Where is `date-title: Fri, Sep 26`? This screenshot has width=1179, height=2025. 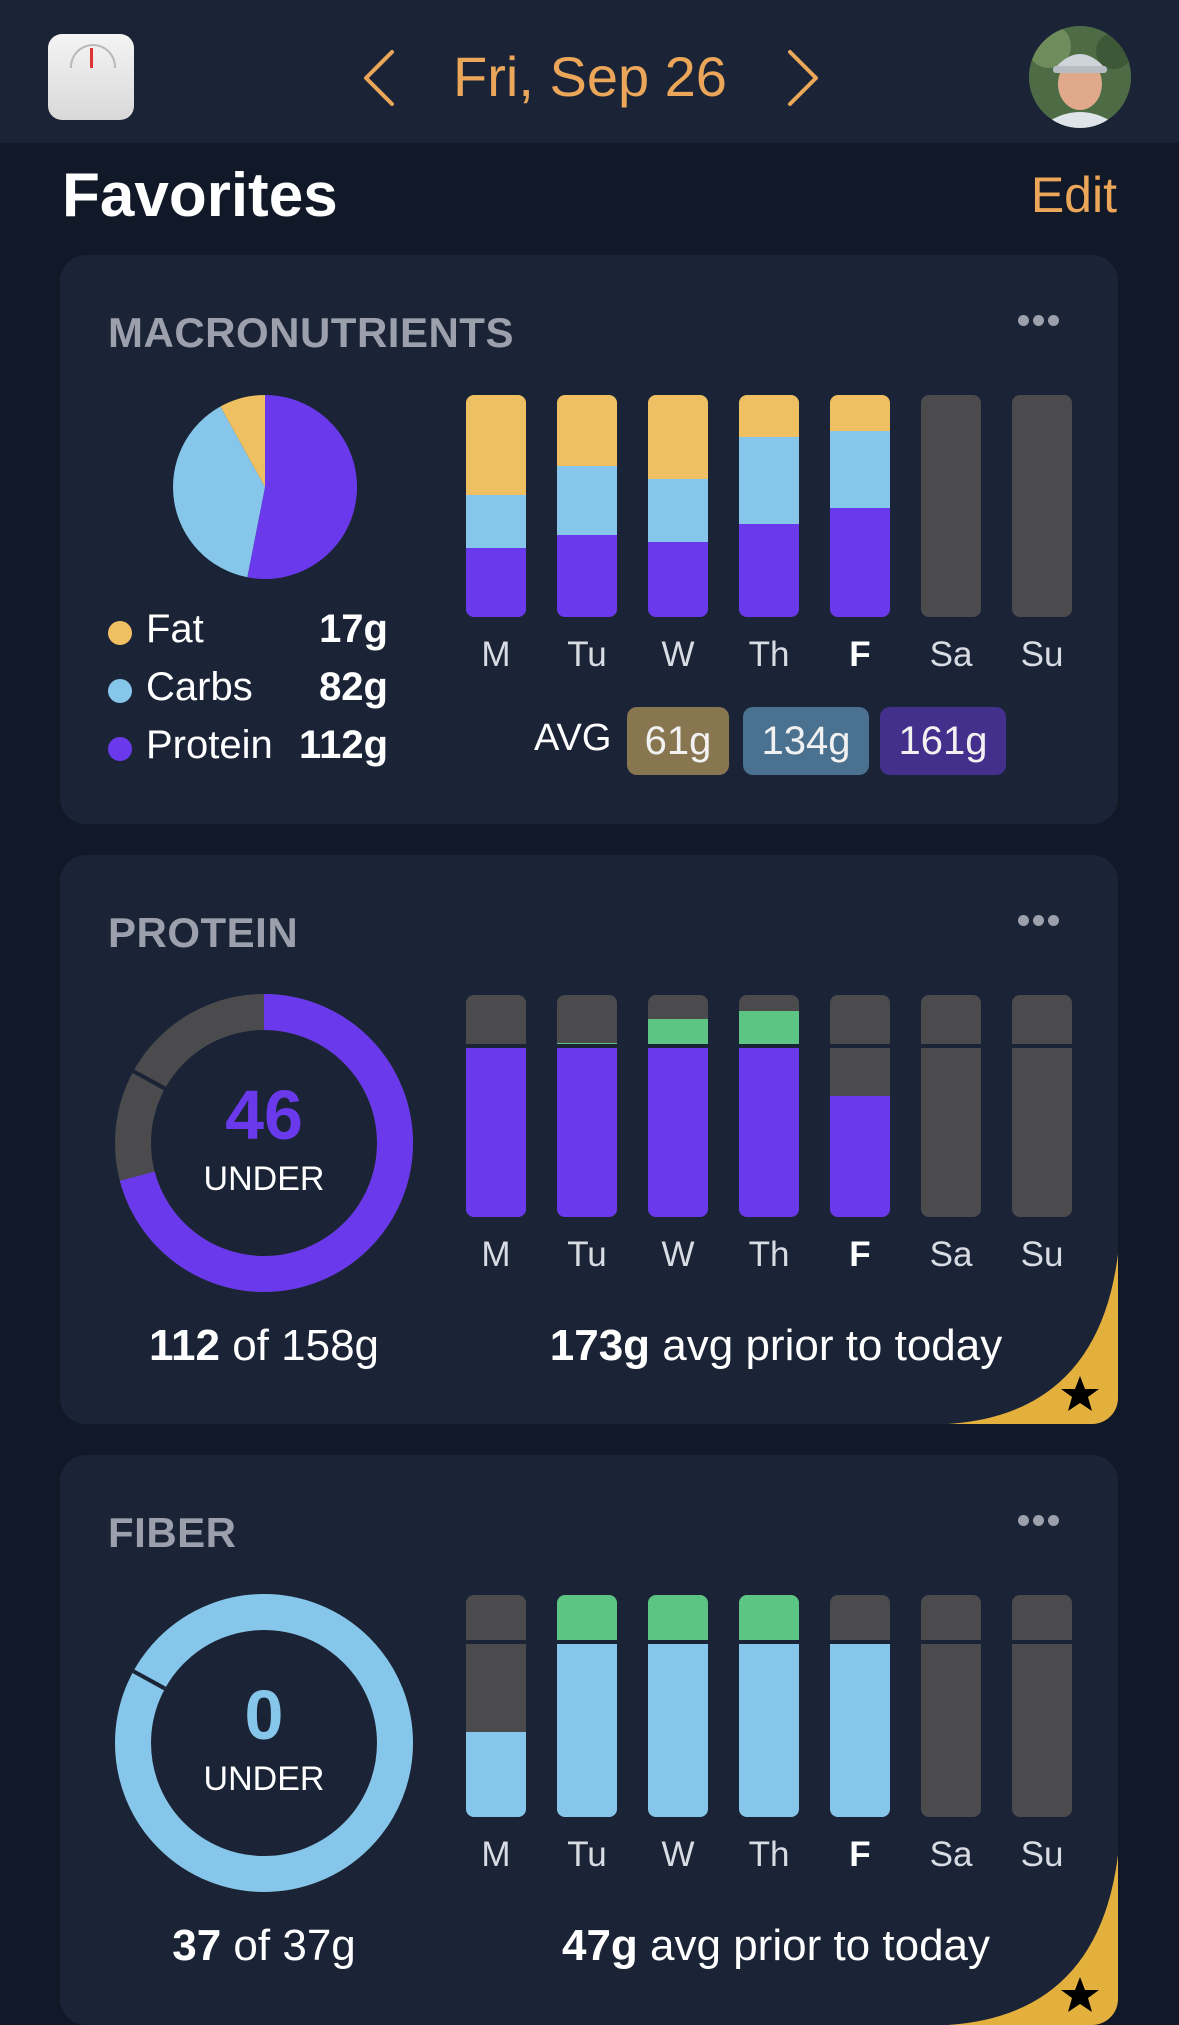
date-title: Fri, Sep 26 is located at coordinates (590, 76).